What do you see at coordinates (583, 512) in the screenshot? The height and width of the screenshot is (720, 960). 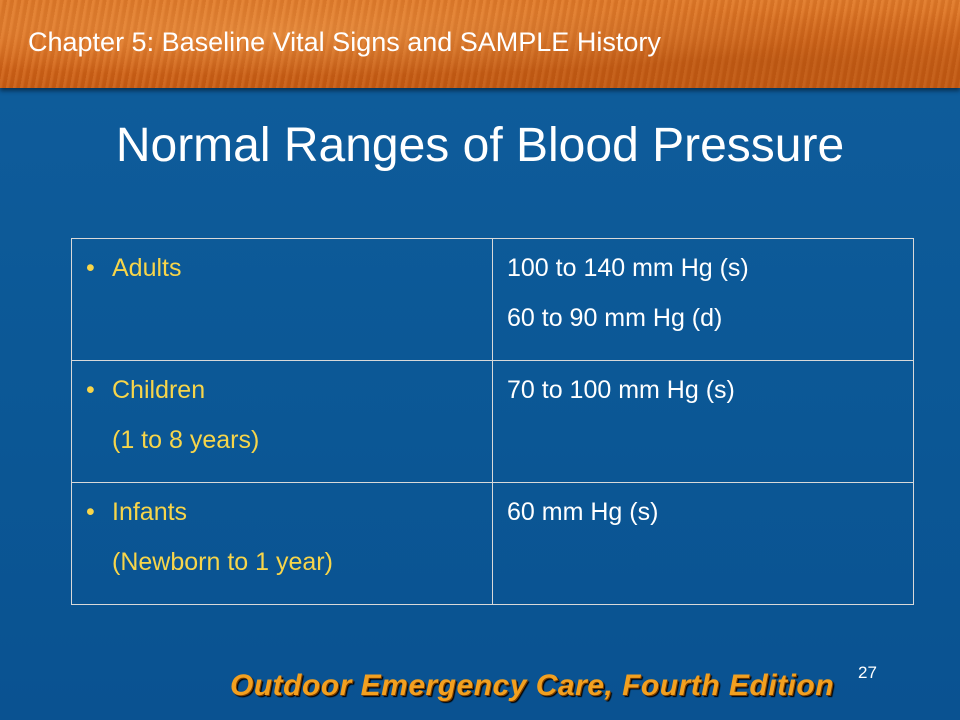 I see `value-text: 60 mm Hg (s)` at bounding box center [583, 512].